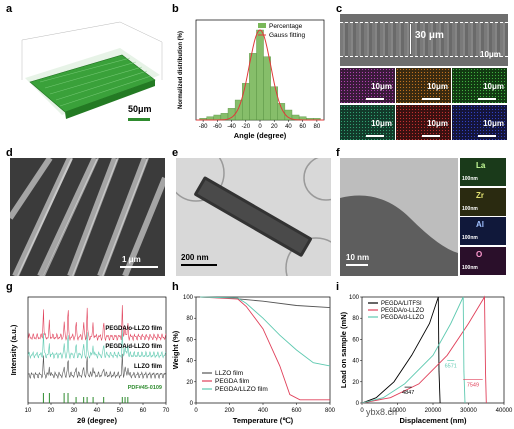 The width and height of the screenshot is (514, 429). I want to click on scale-bar-f, so click(357, 265).